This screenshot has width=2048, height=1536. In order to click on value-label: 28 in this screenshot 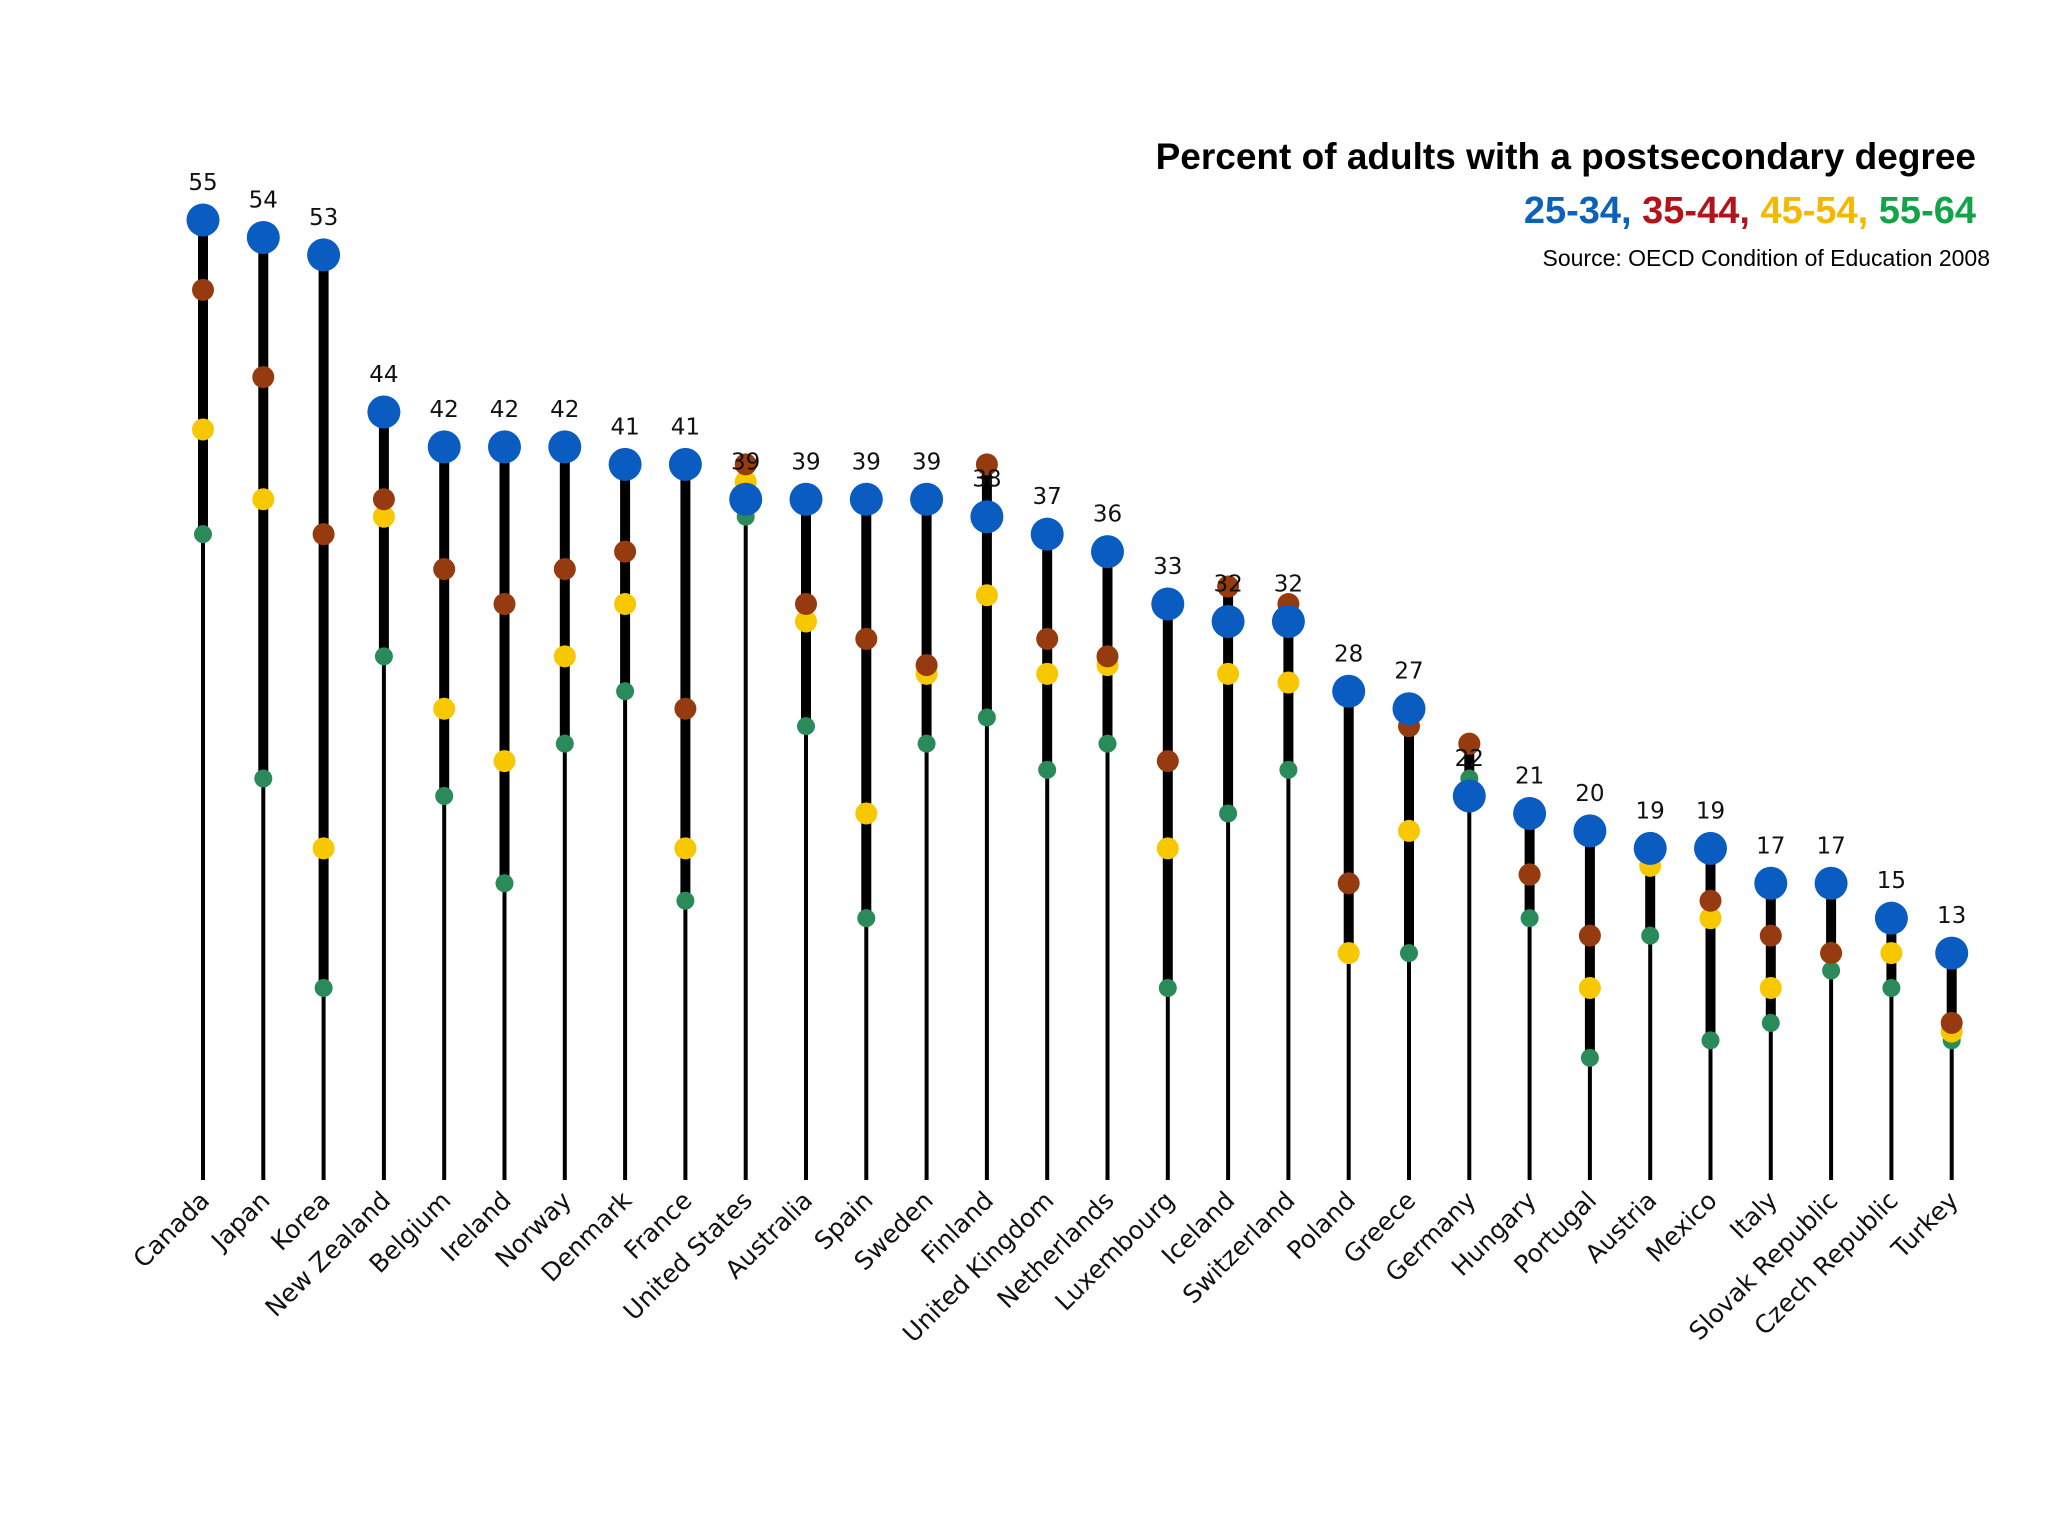, I will do `click(1348, 654)`.